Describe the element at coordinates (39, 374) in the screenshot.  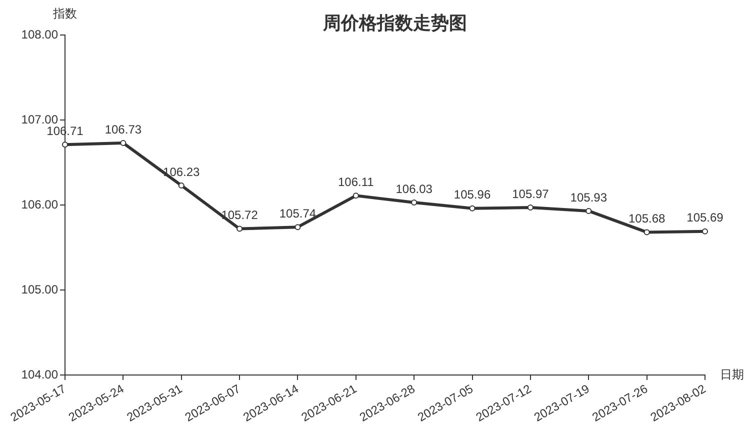
I see `y-tick-label: 104.00` at that location.